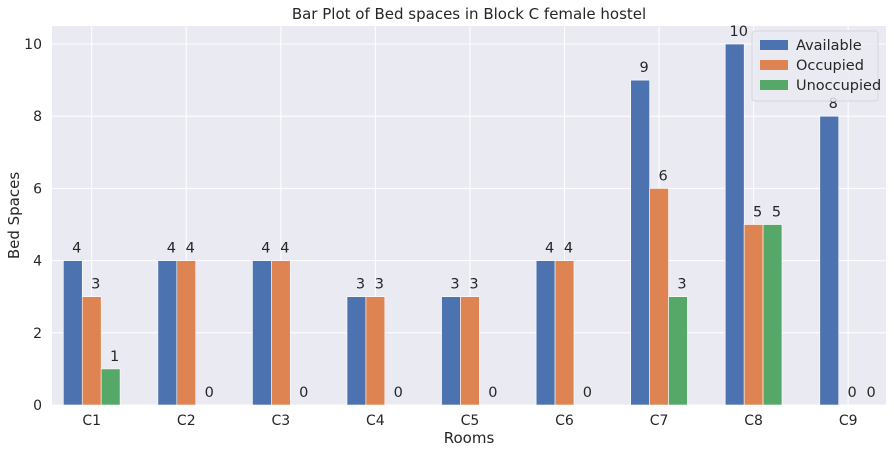 This screenshot has width=894, height=453. What do you see at coordinates (110, 387) in the screenshot?
I see `bar-unoccupied-c1` at bounding box center [110, 387].